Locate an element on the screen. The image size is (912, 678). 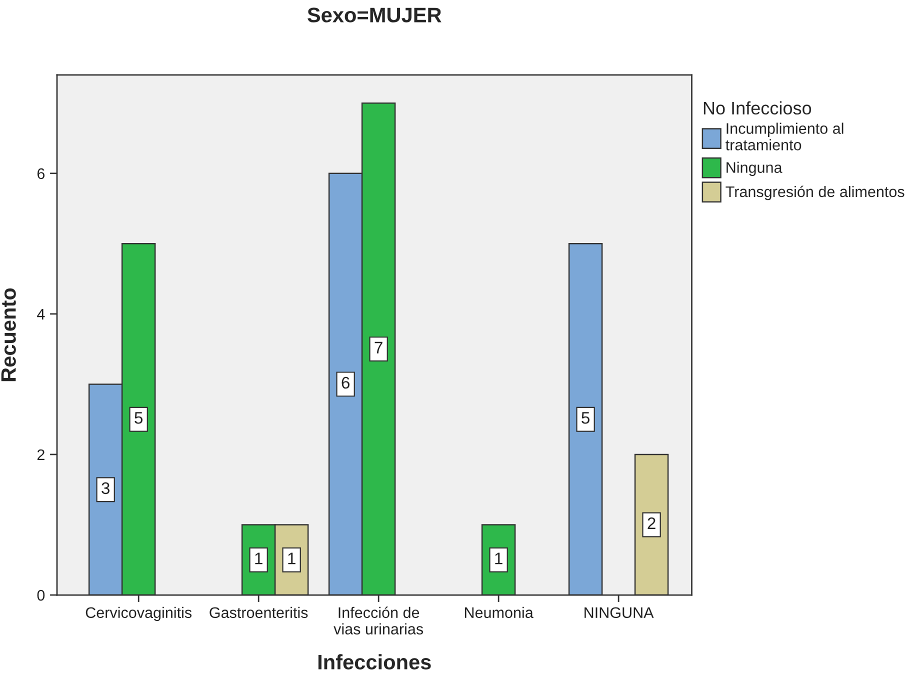
legend-label: Incumplimiento al tratamiento is located at coordinates (785, 136).